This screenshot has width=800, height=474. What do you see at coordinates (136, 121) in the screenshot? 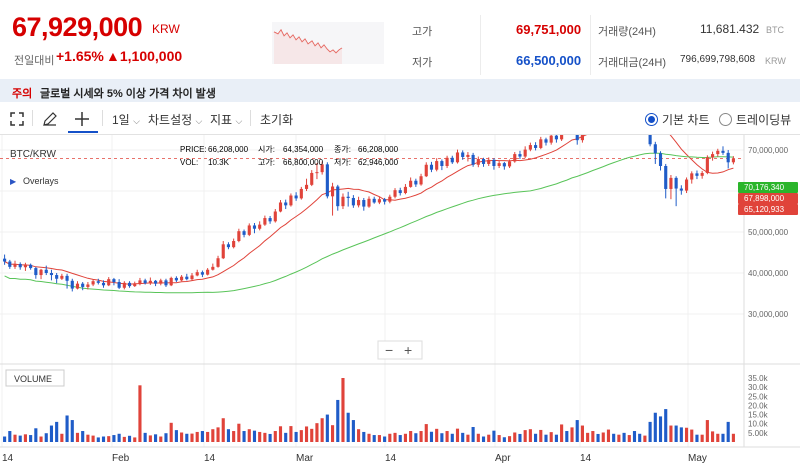
I see `chevron-down-icon: ⌵` at bounding box center [136, 121].